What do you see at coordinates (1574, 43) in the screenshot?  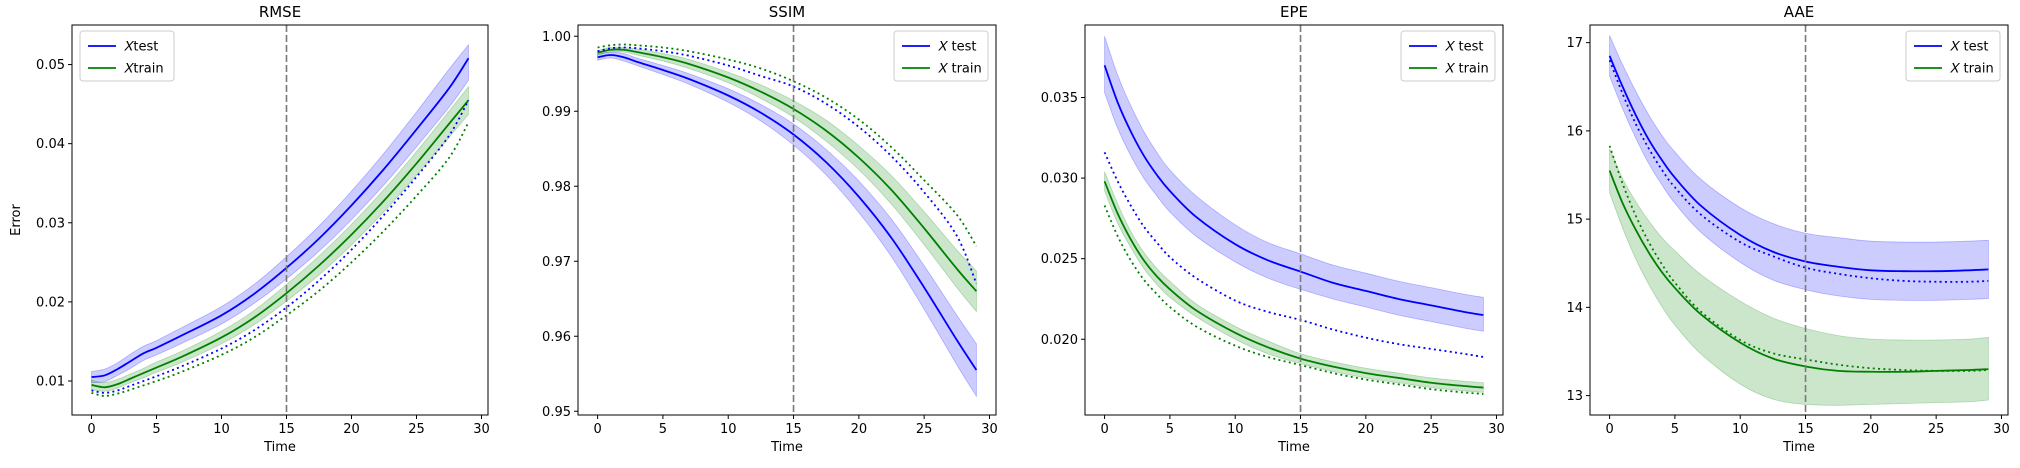 I see `y-tick-label: 17` at bounding box center [1574, 43].